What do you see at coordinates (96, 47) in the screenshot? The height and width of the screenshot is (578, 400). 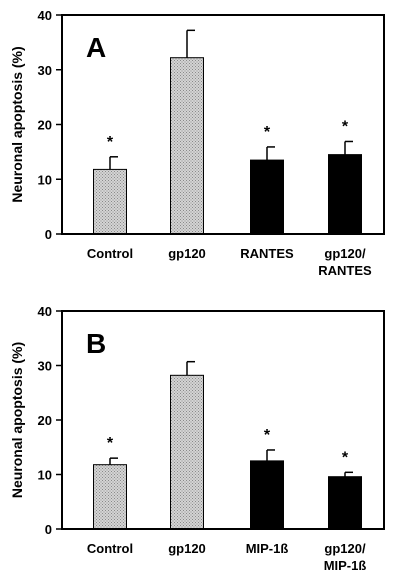 I see `panel-label: A` at bounding box center [96, 47].